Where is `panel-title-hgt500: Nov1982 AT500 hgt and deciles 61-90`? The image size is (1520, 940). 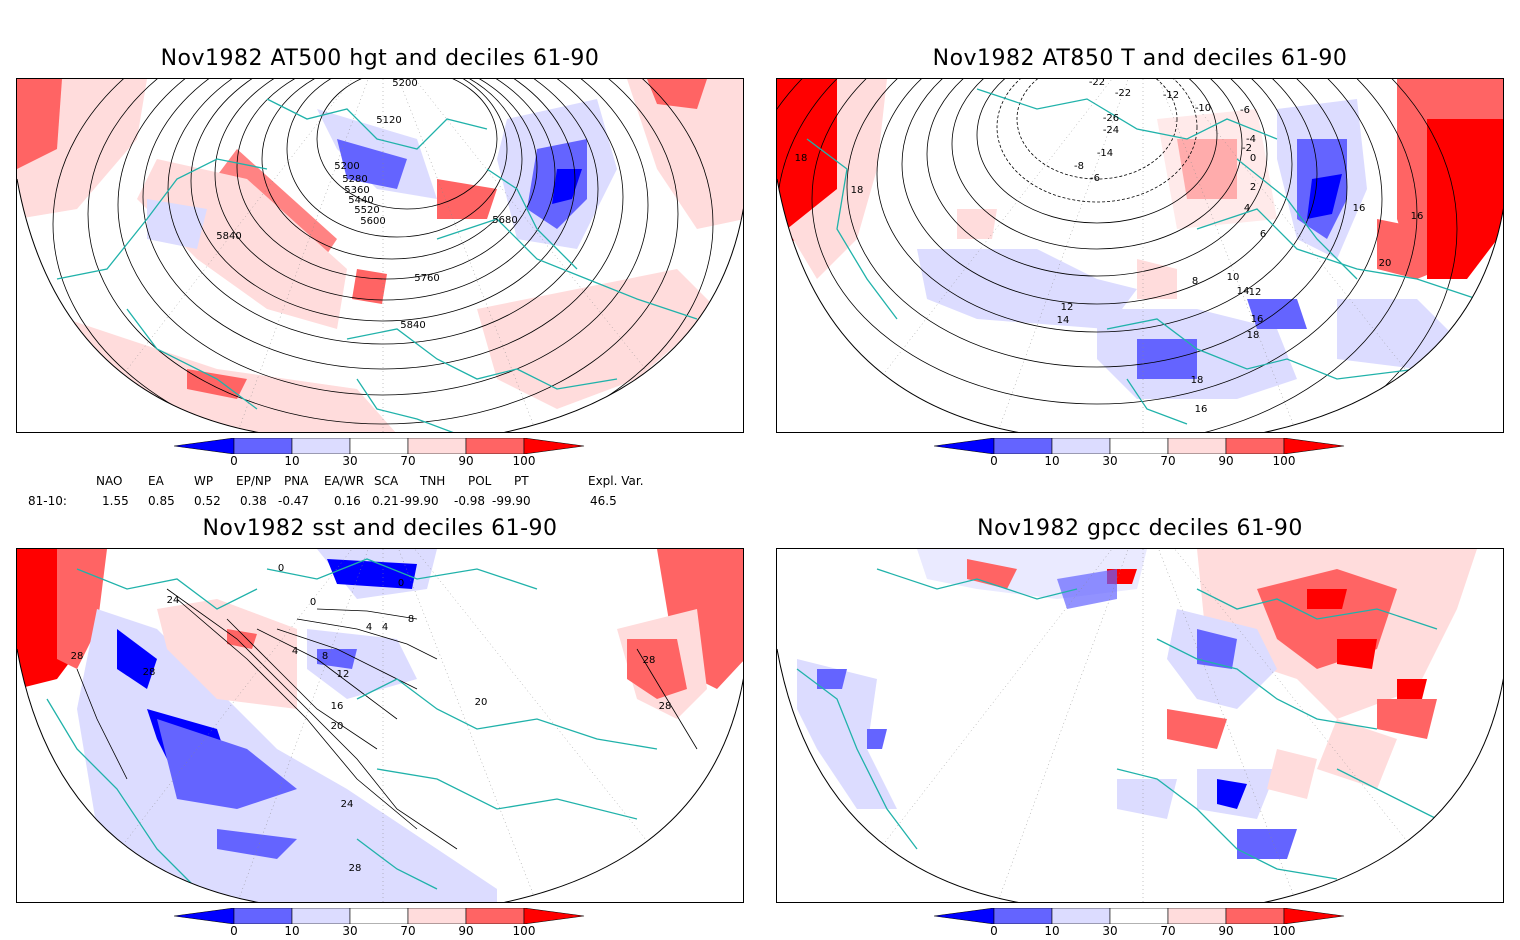
panel-title-hgt500: Nov1982 AT500 hgt and deciles 61-90 is located at coordinates (380, 58).